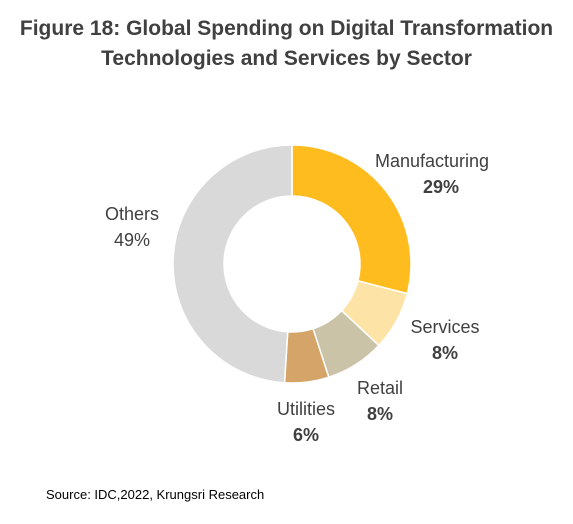 The height and width of the screenshot is (524, 573). Describe the element at coordinates (305, 435) in the screenshot. I see `slice-value-utilities: 6%` at that location.